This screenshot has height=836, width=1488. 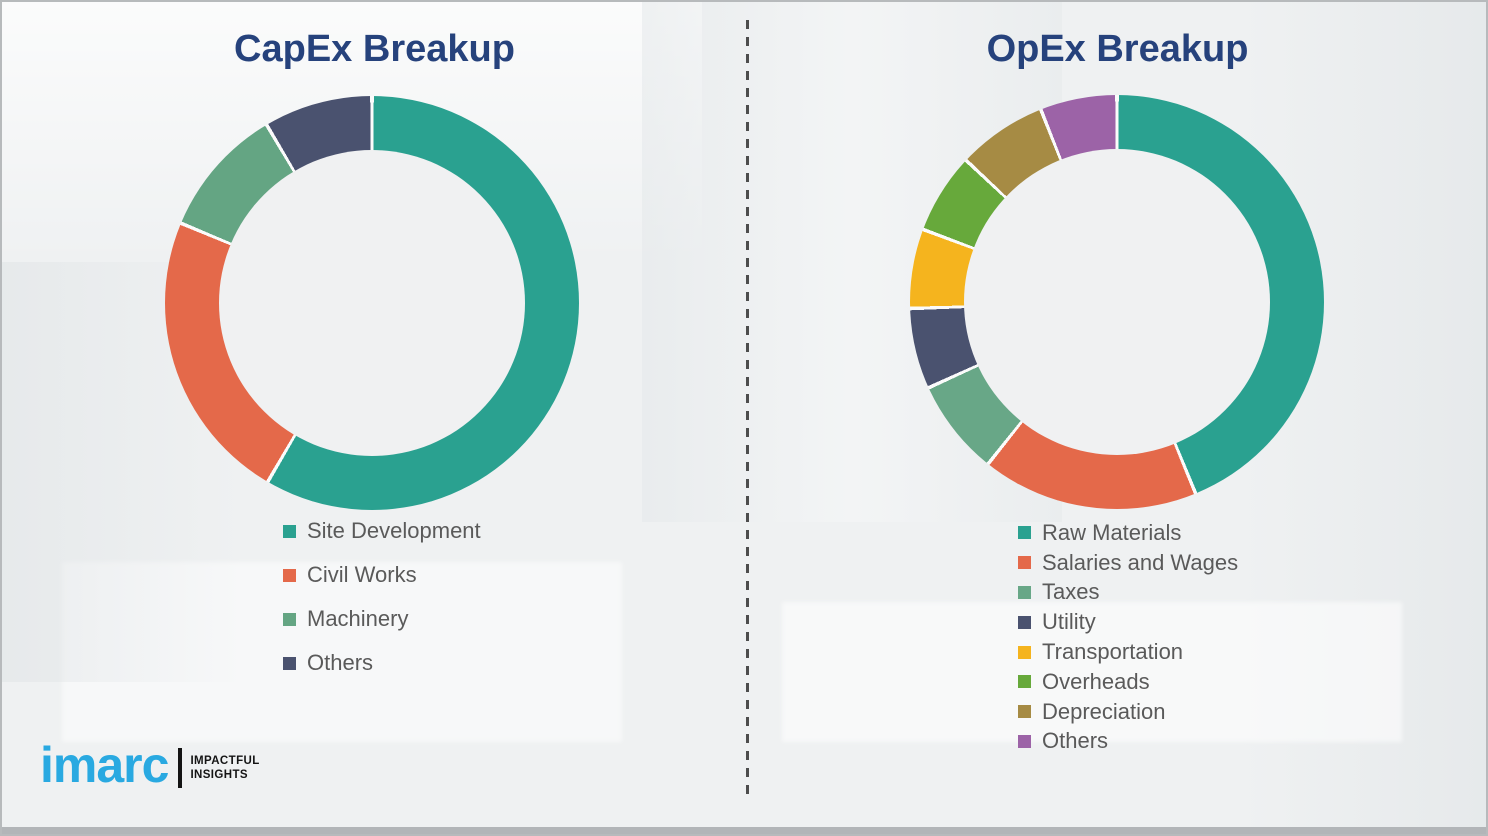 I want to click on legend-item-overheads: Overheads, so click(x=1128, y=682).